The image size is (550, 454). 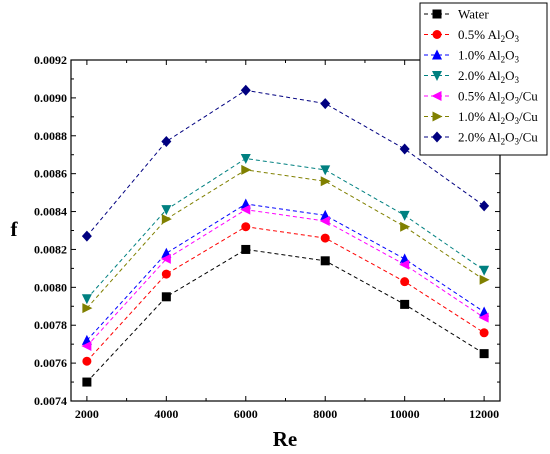 What do you see at coordinates (50, 401) in the screenshot?
I see `y-tick-label: 0.0074` at bounding box center [50, 401].